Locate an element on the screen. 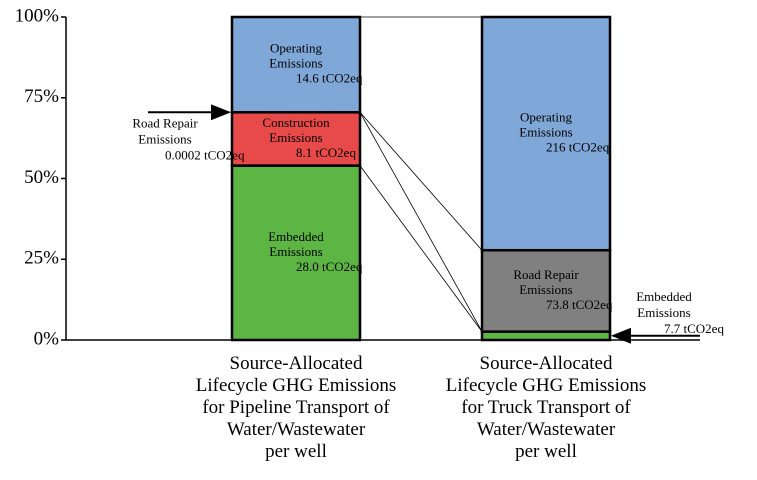 The height and width of the screenshot is (480, 757). segment-label: Construction Emissions is located at coordinates (296, 130).